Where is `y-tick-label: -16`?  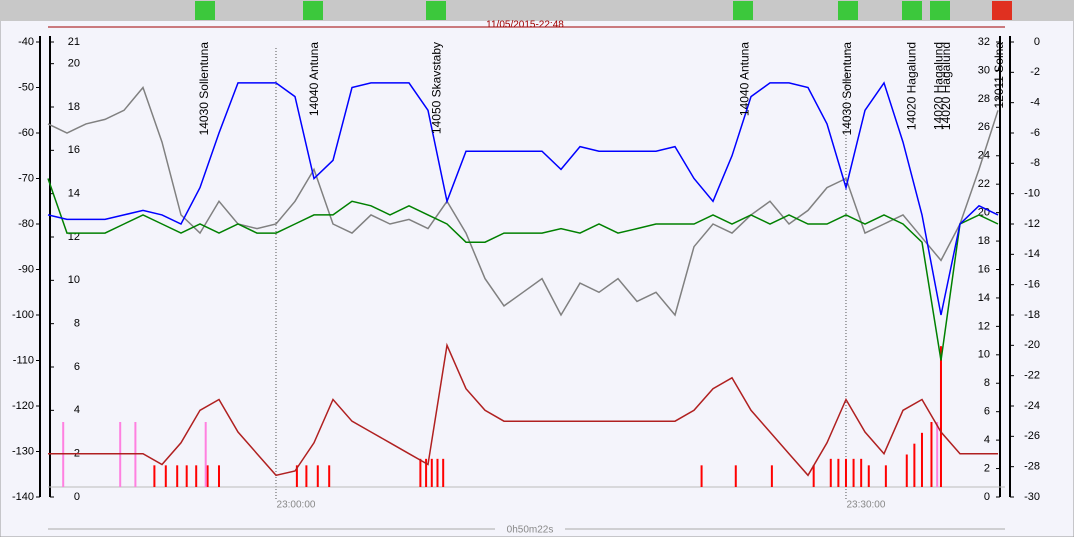 y-tick-label: -16 is located at coordinates (1032, 285).